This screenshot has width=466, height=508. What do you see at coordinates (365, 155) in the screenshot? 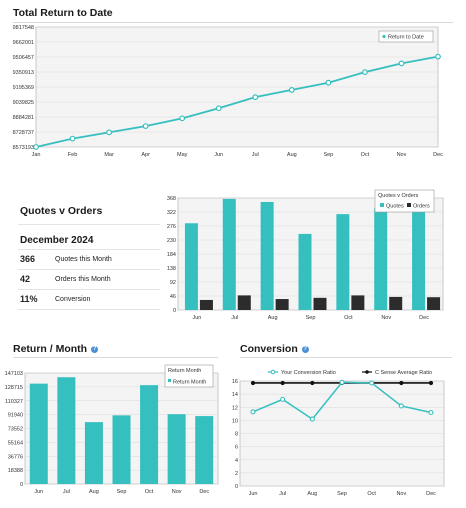
I see `total-return-x-tick-label: Oct` at bounding box center [365, 155].